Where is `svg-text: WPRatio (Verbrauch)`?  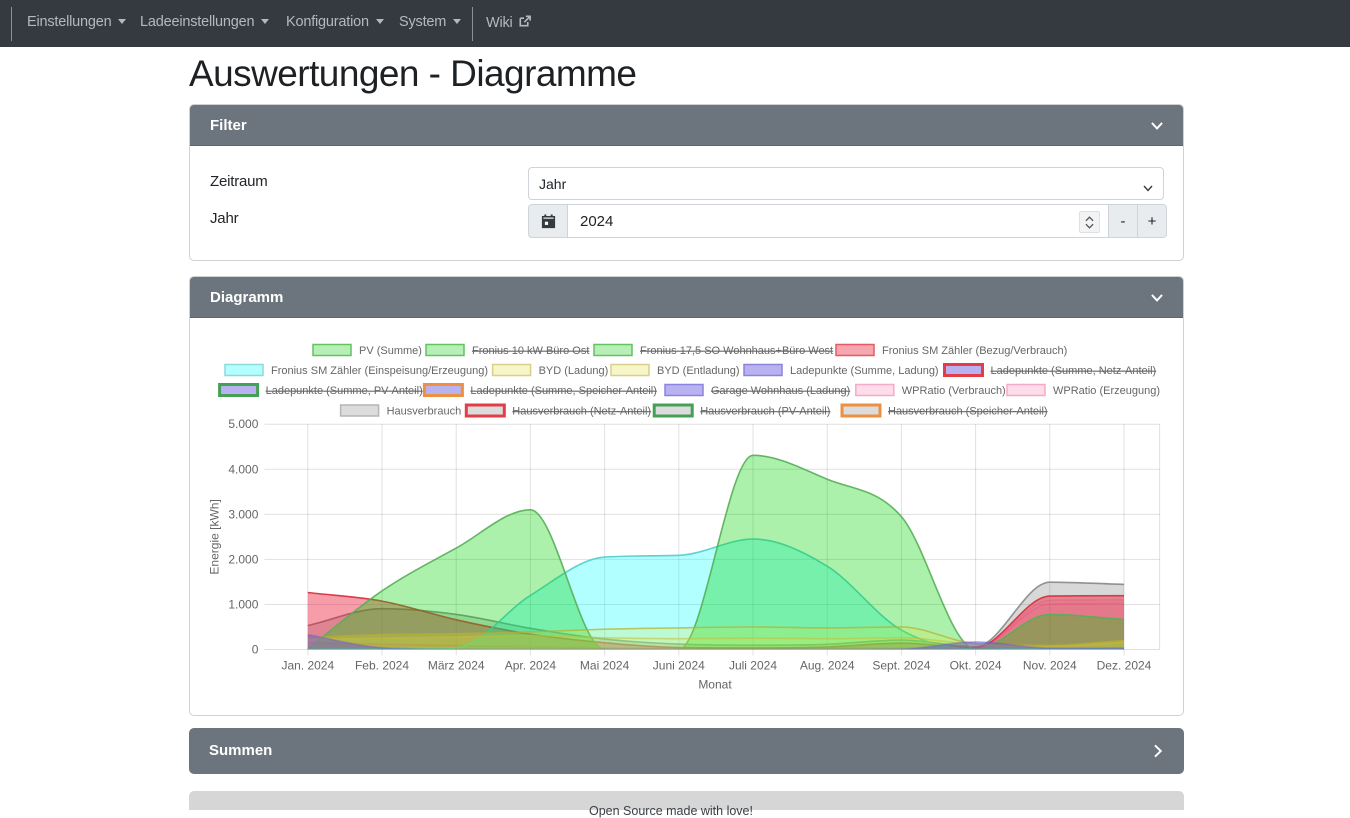 svg-text: WPRatio (Verbrauch) is located at coordinates (954, 391).